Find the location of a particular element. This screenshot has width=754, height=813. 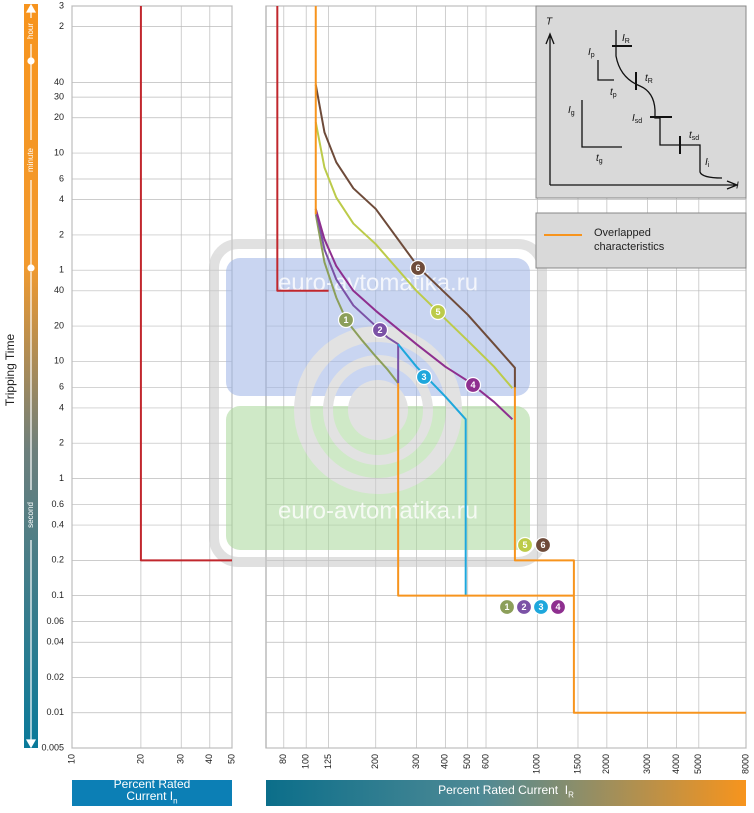

inset-label: tsd is located at coordinates (694, 136).